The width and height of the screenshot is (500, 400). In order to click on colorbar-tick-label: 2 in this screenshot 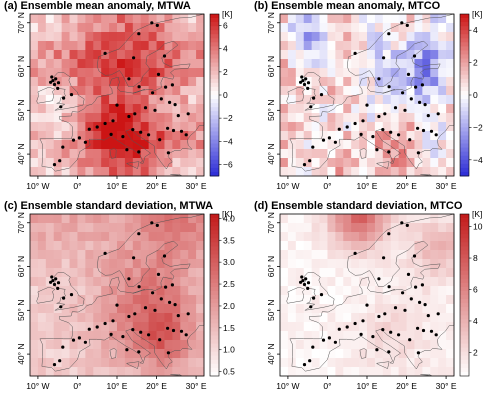, I will do `click(475, 352)`.